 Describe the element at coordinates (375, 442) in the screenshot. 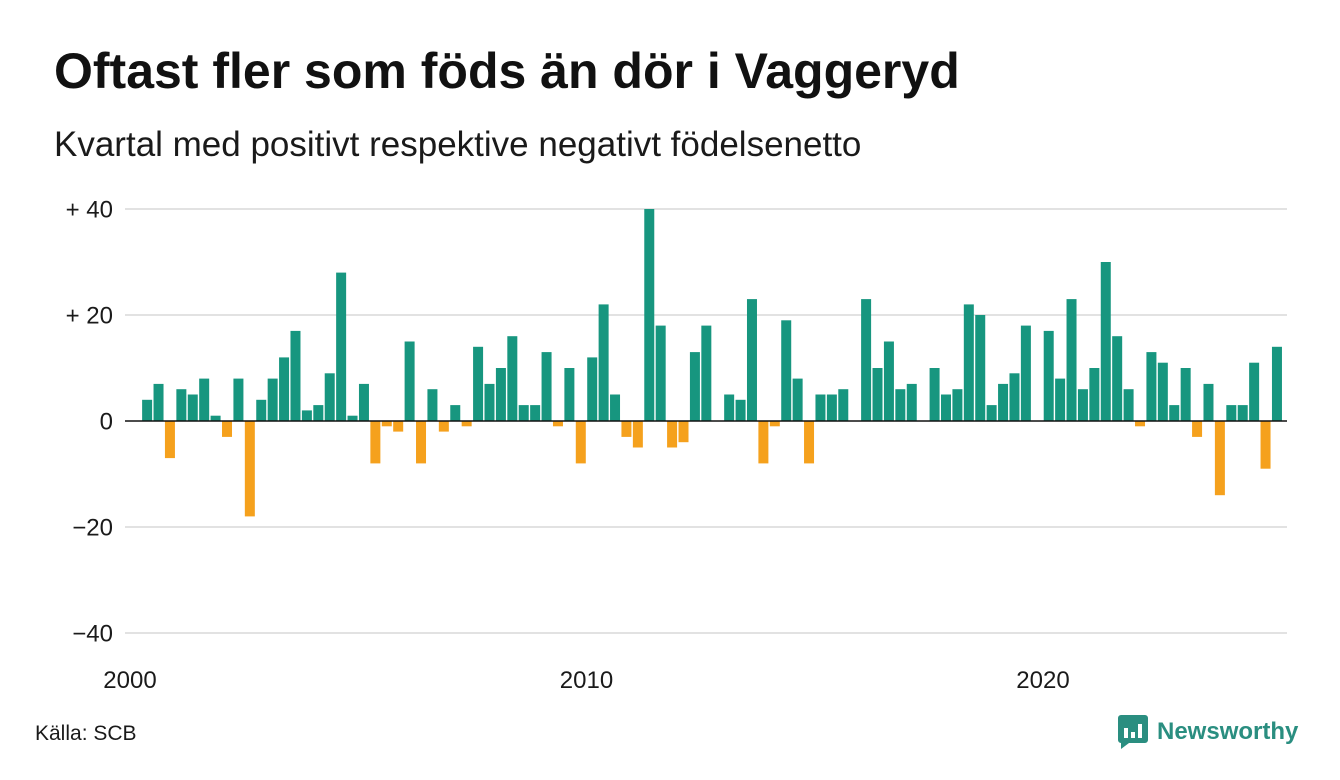

I see `bar-2005-Q2` at that location.